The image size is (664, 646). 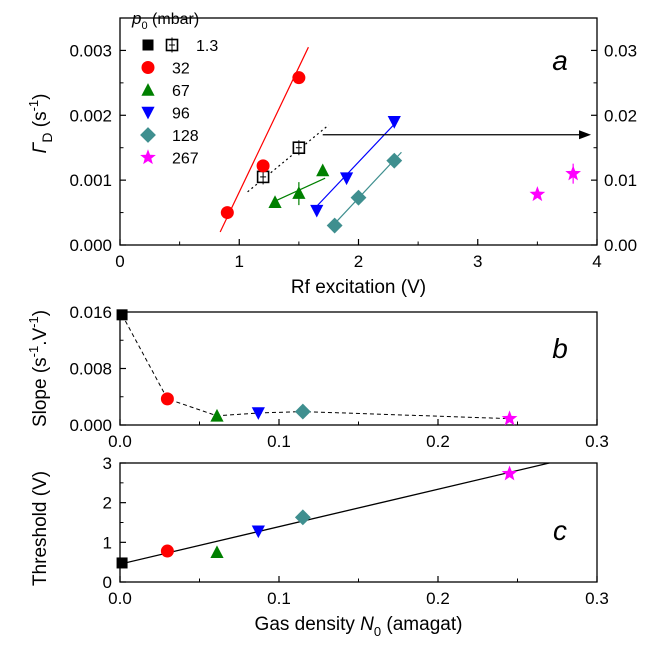 I want to click on panel-c-x-tick-label: 0.3, so click(x=597, y=598).